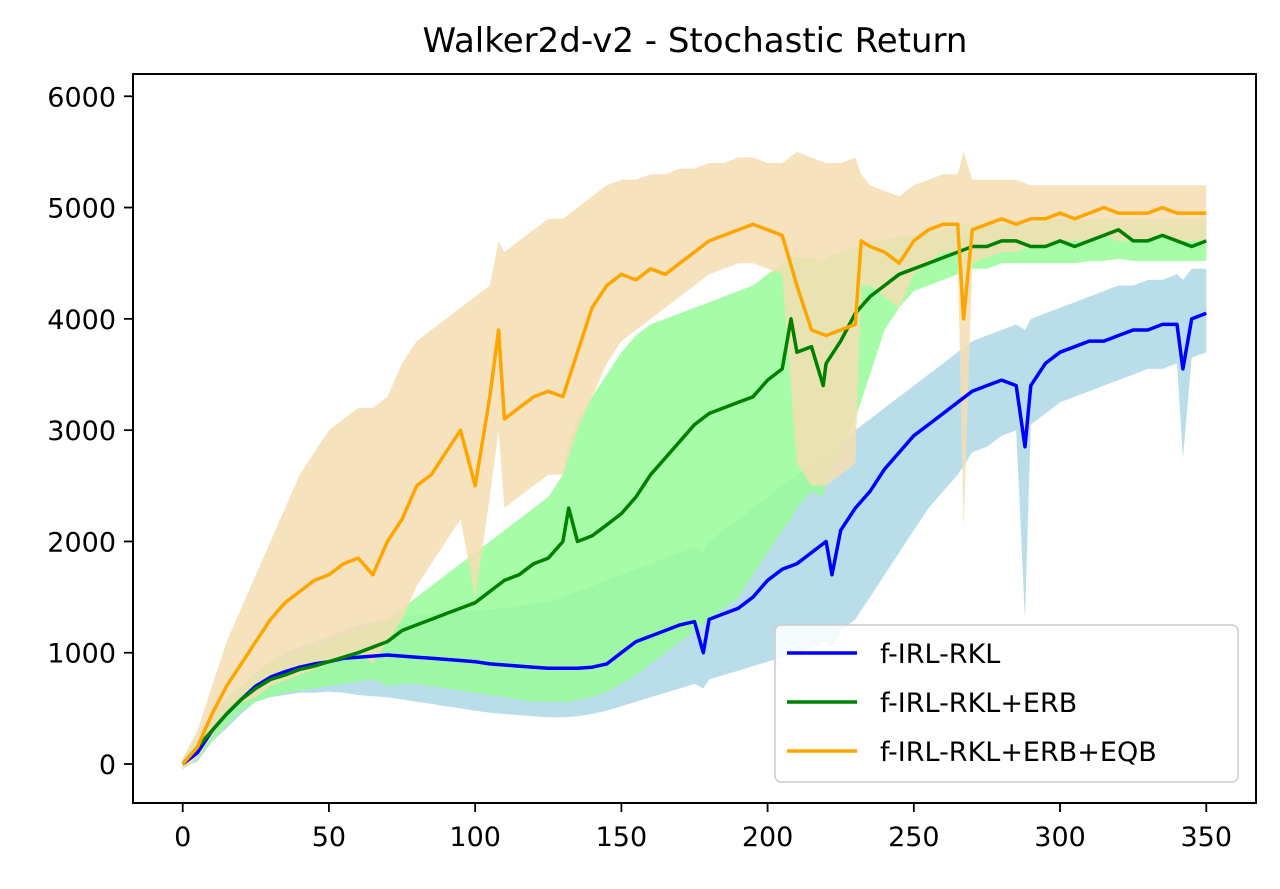 Image resolution: width=1280 pixels, height=889 pixels. What do you see at coordinates (695, 41) in the screenshot?
I see `chart-title: Walker2d-v2 - Stochastic Return` at bounding box center [695, 41].